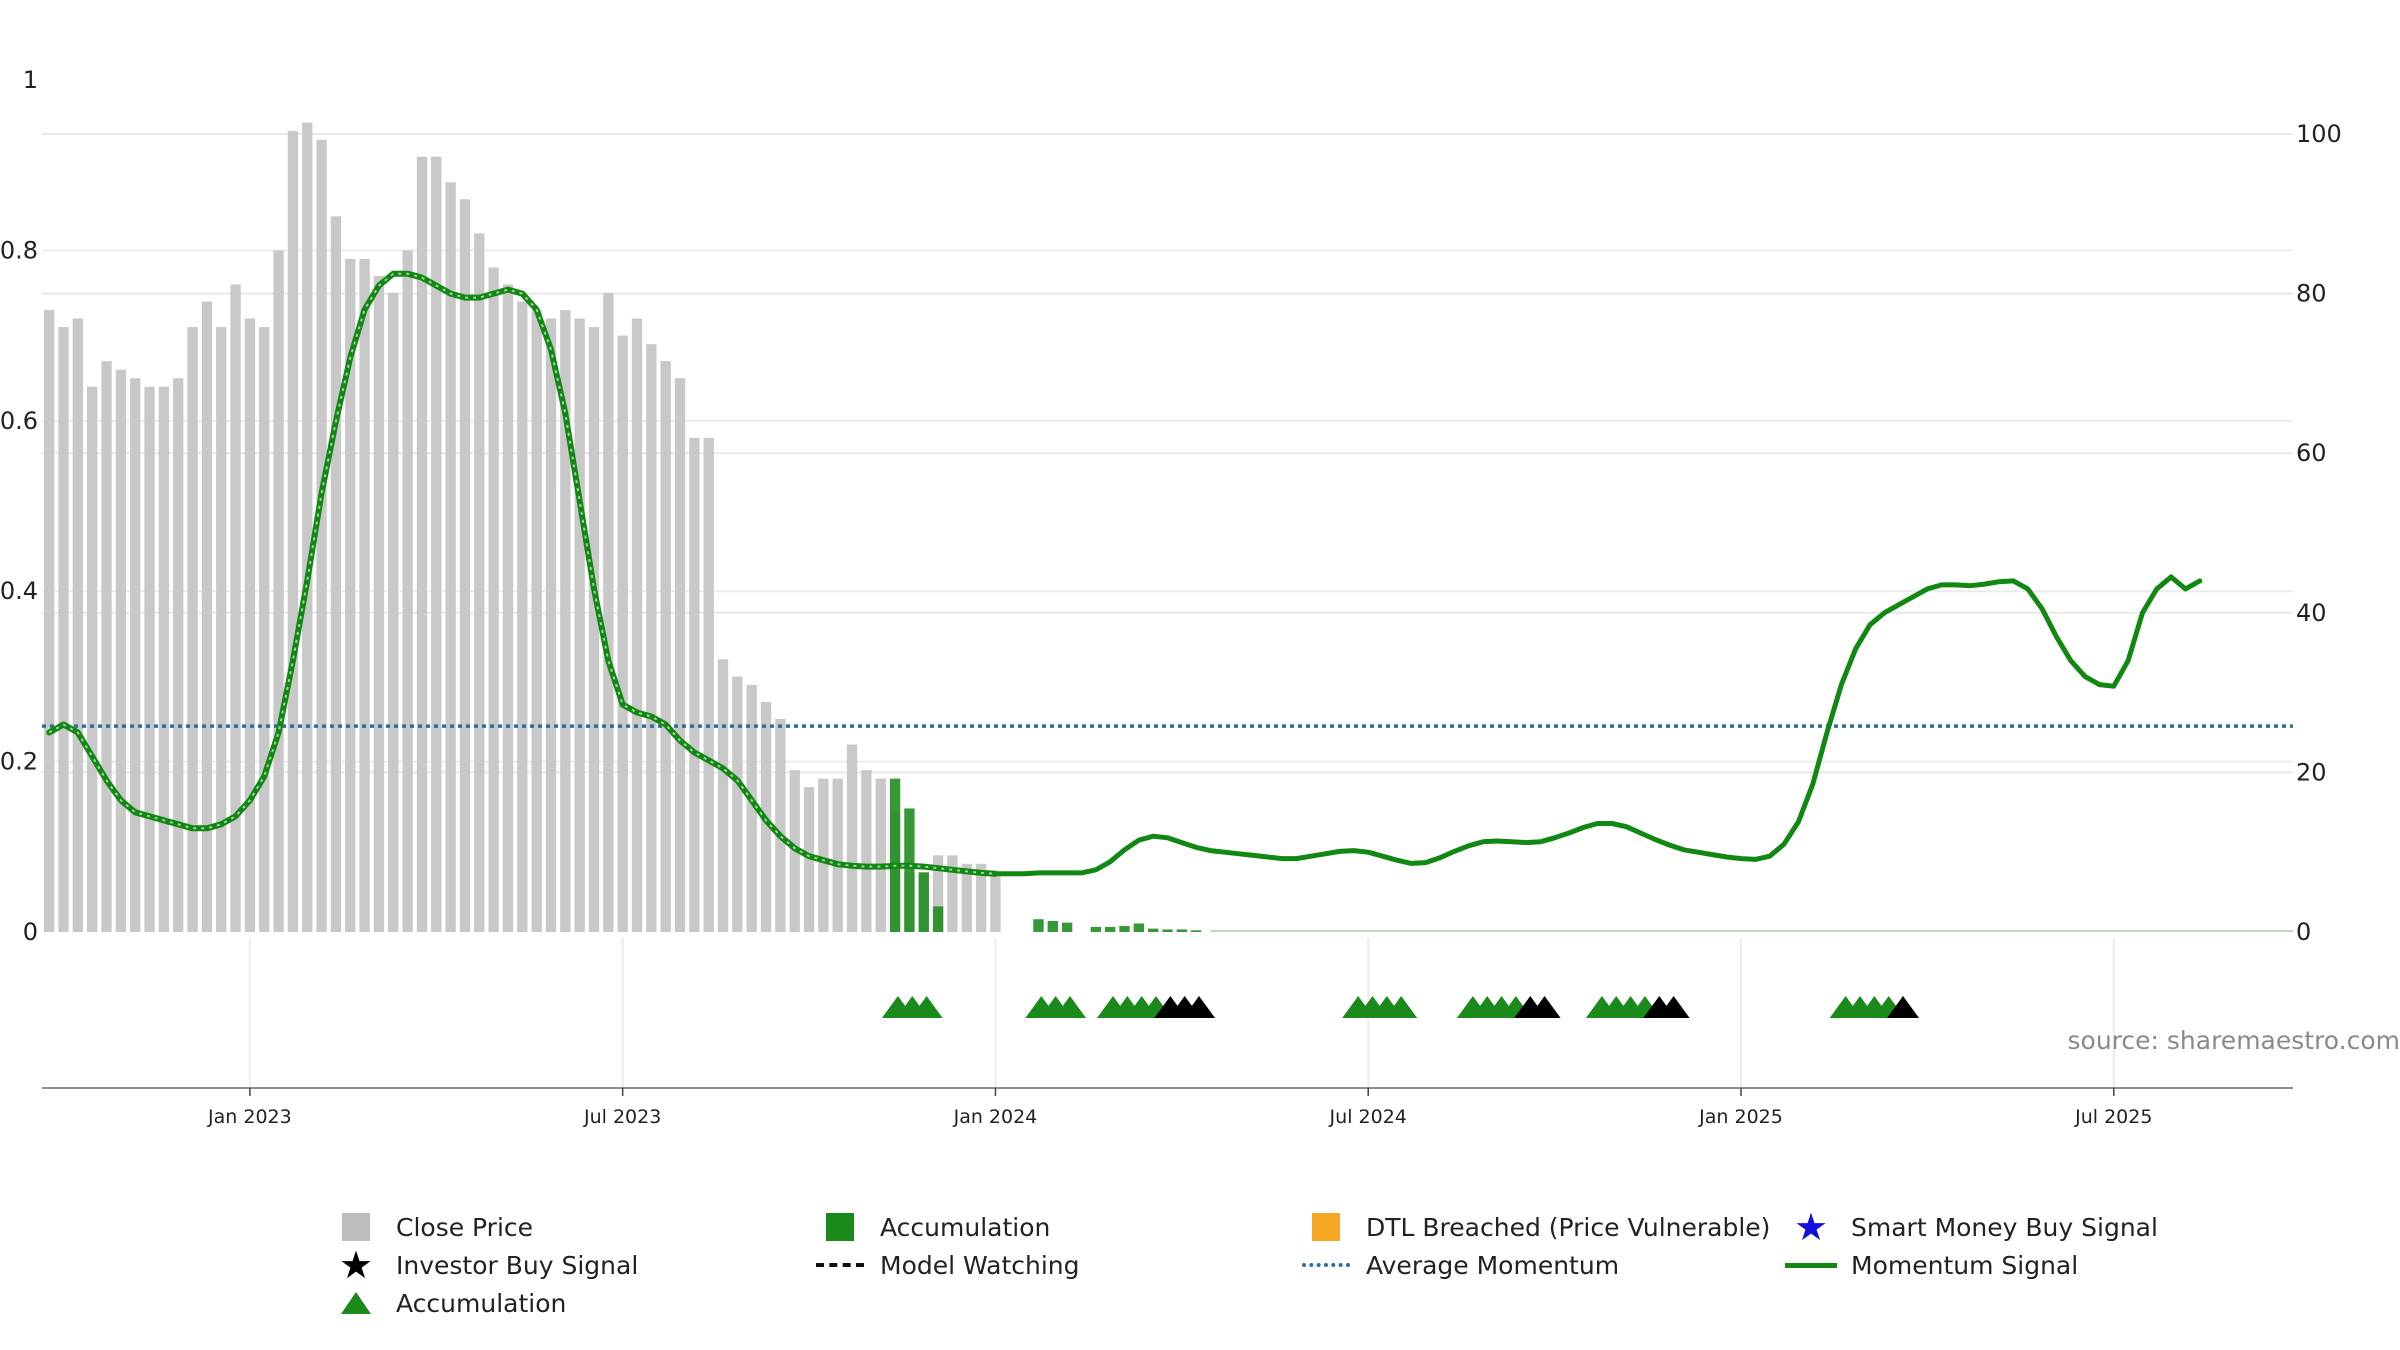 The height and width of the screenshot is (1350, 2400). Describe the element at coordinates (1740, 1117) in the screenshot. I see `x-axis-tick-label: Jan 2025` at that location.